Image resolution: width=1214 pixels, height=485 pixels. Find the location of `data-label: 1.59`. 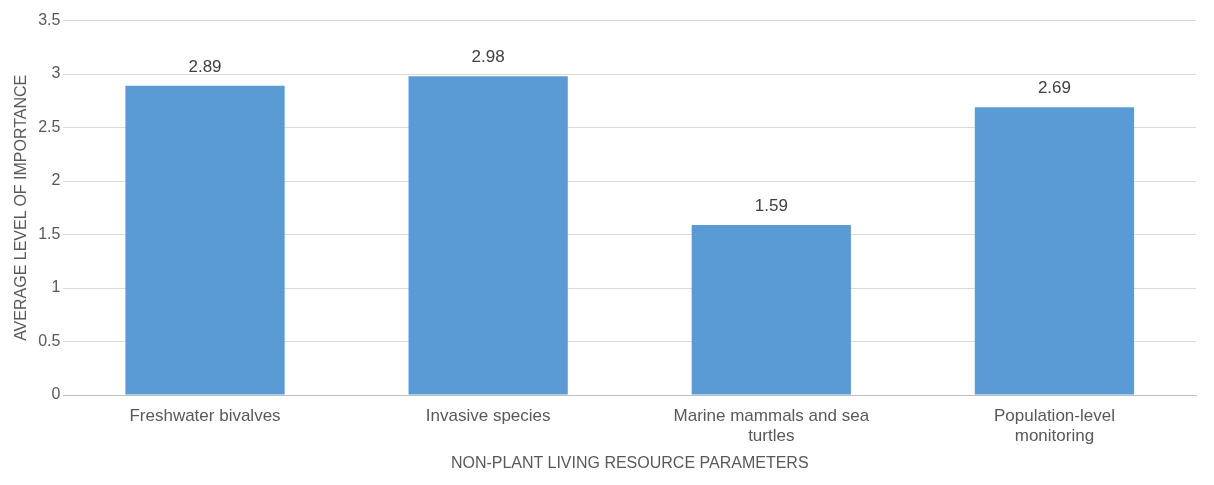

data-label: 1.59 is located at coordinates (771, 206).